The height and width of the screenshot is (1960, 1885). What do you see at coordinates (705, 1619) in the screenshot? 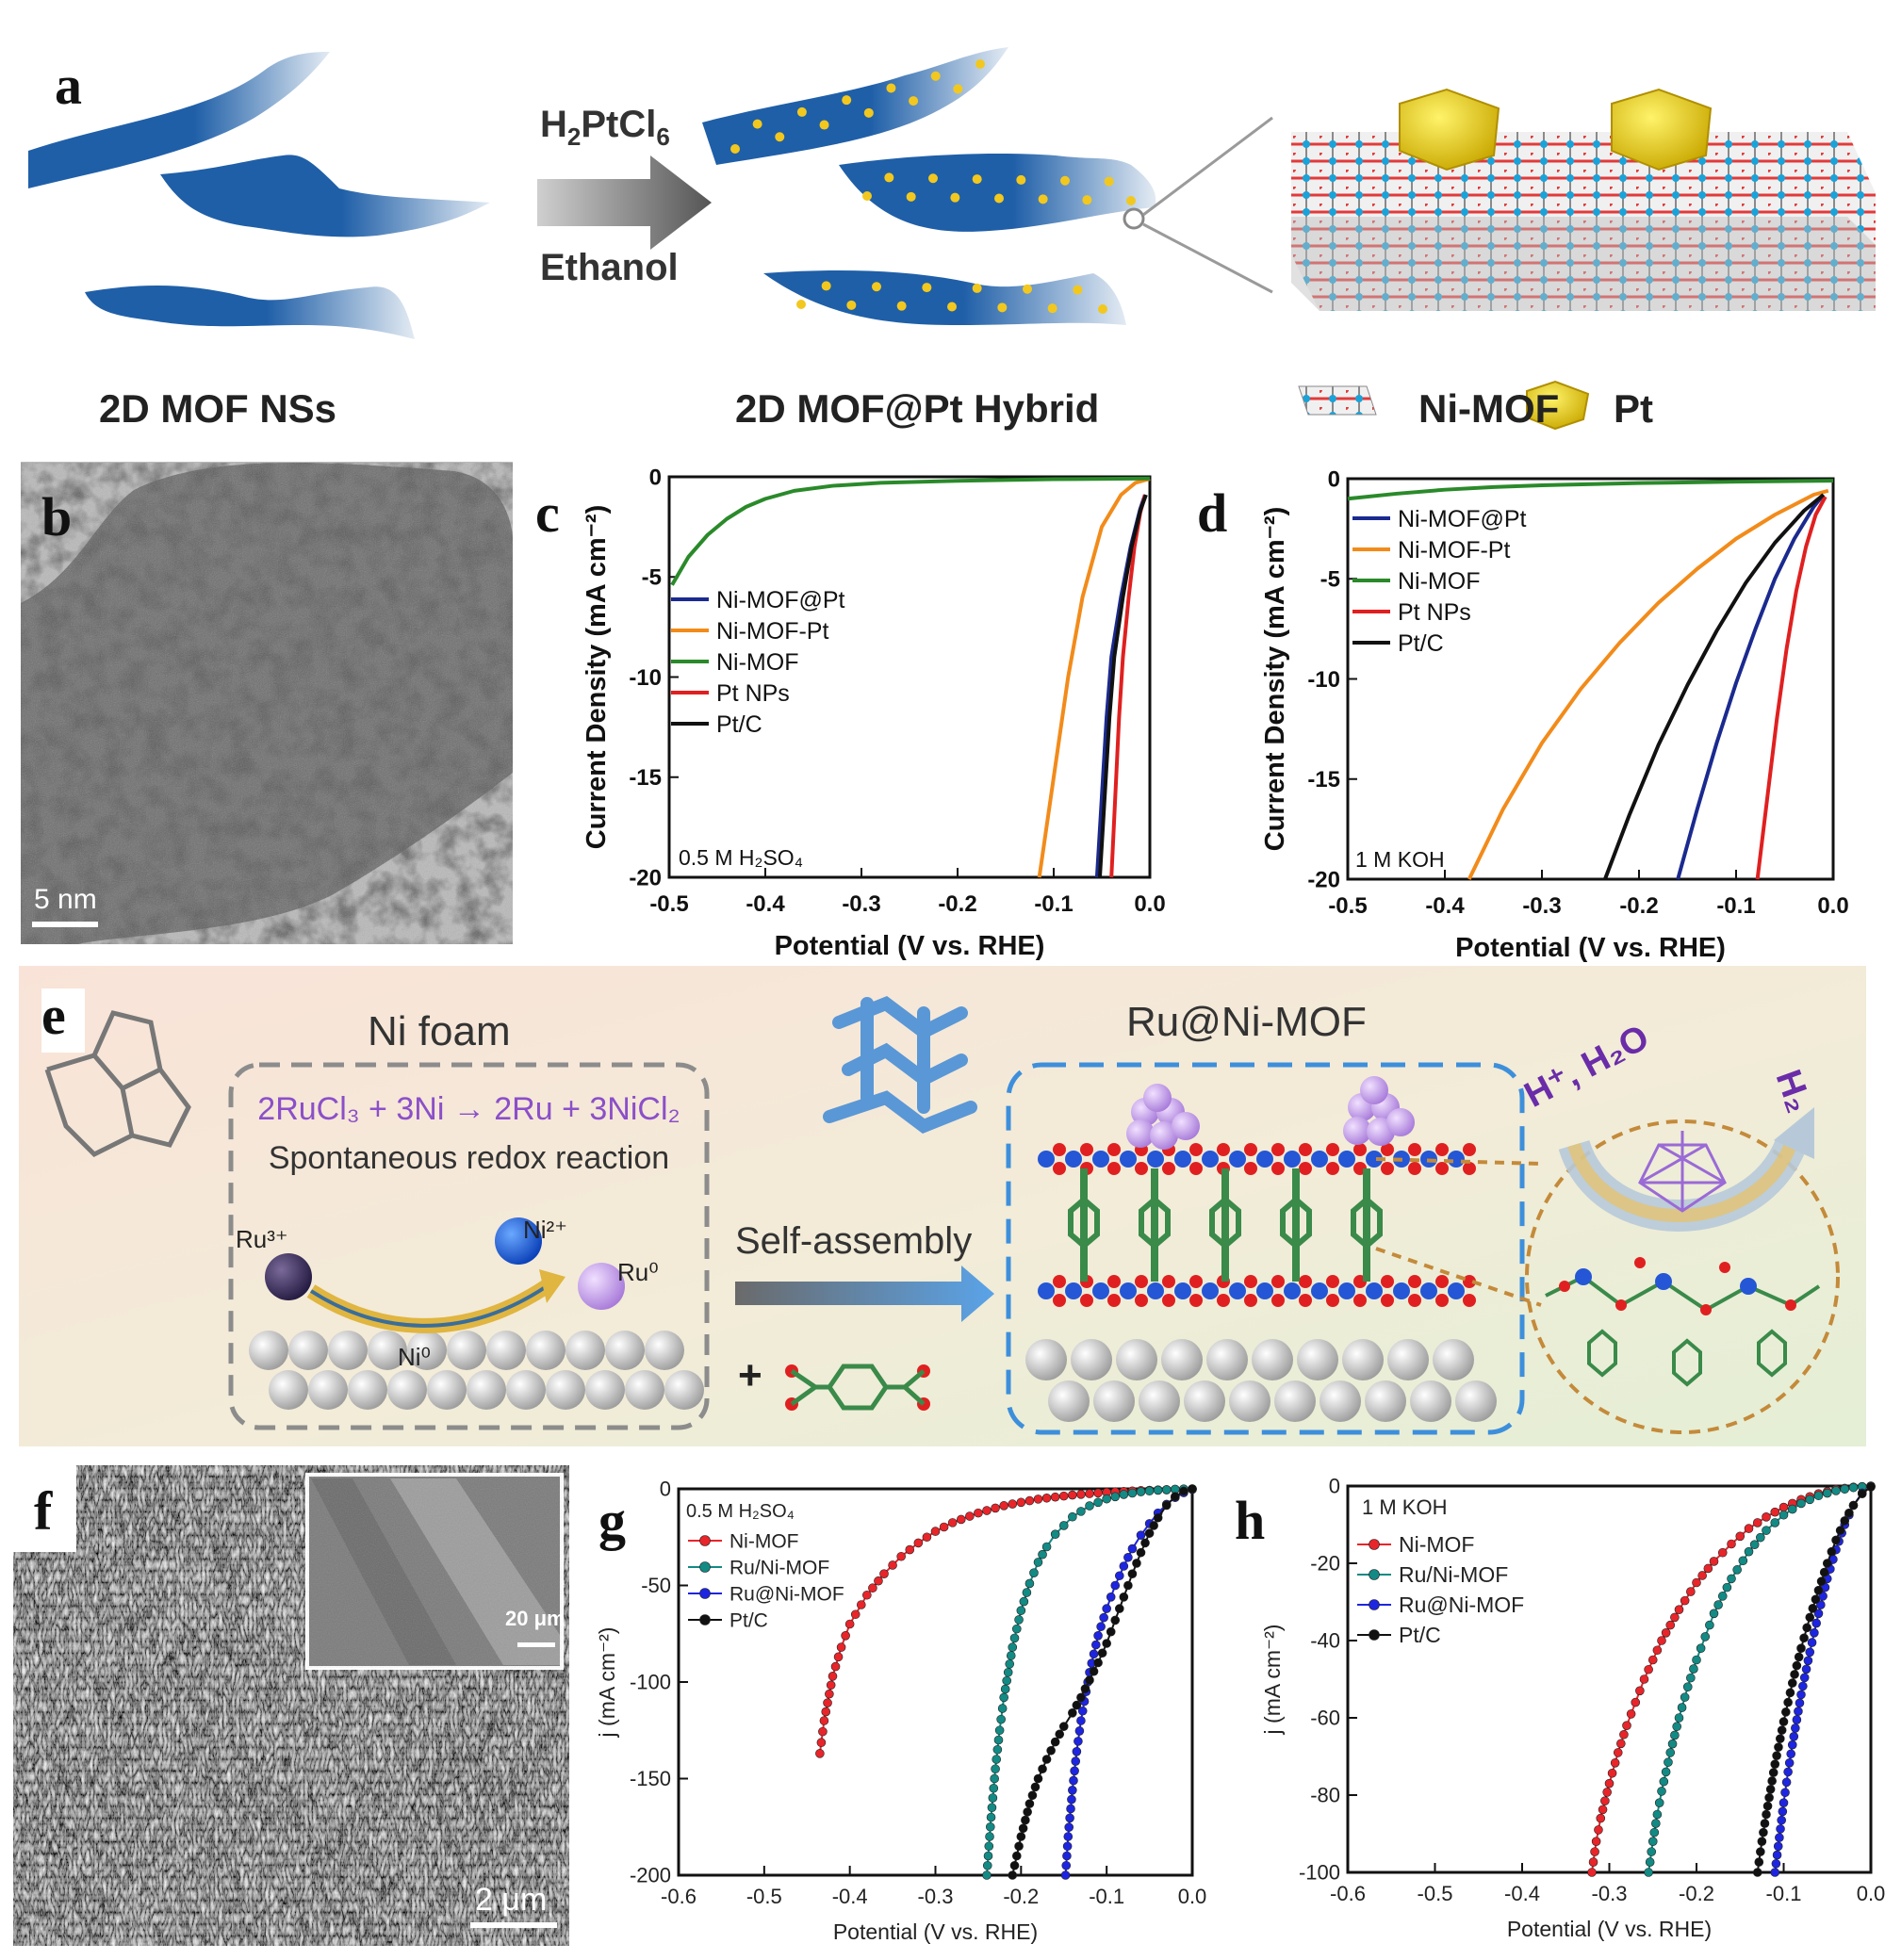
I see `legend-marker` at bounding box center [705, 1619].